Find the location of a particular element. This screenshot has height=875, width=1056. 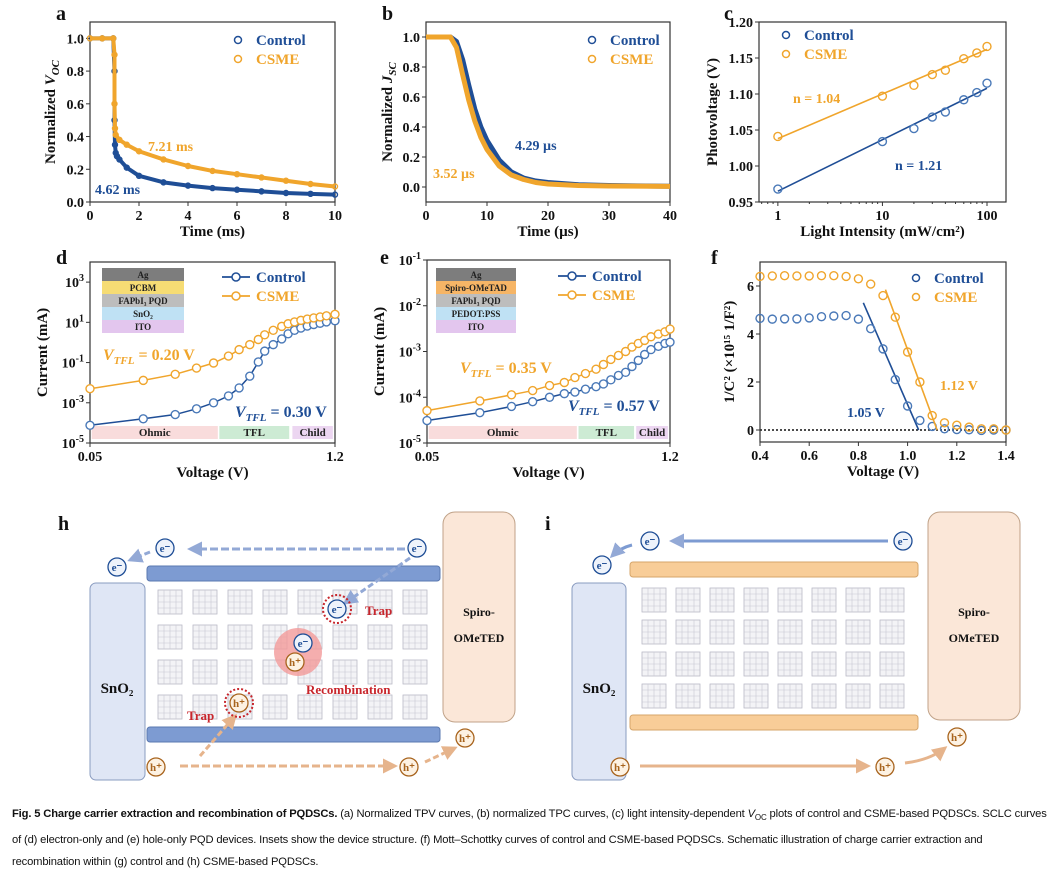

region-label: Child is located at coordinates (652, 433).